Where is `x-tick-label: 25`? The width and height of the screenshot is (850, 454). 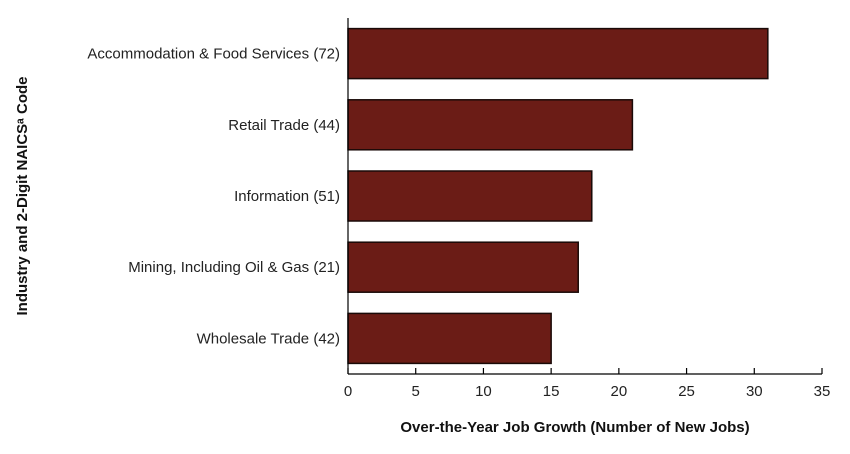 x-tick-label: 25 is located at coordinates (686, 391).